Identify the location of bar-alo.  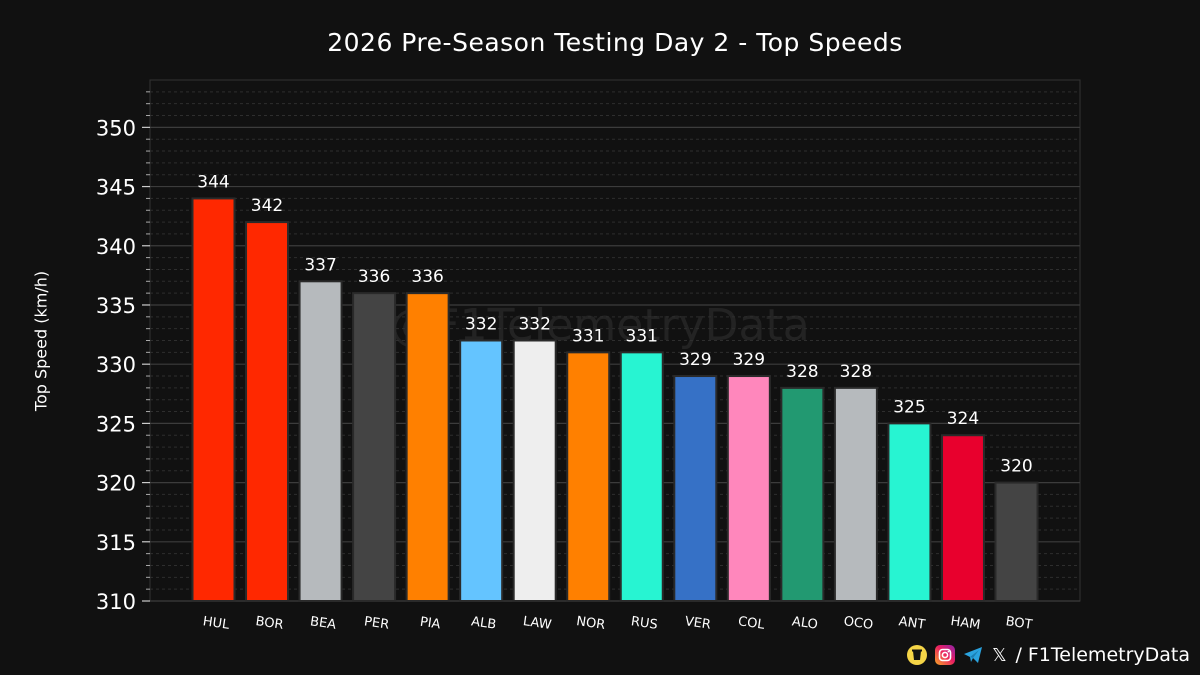
(802, 494).